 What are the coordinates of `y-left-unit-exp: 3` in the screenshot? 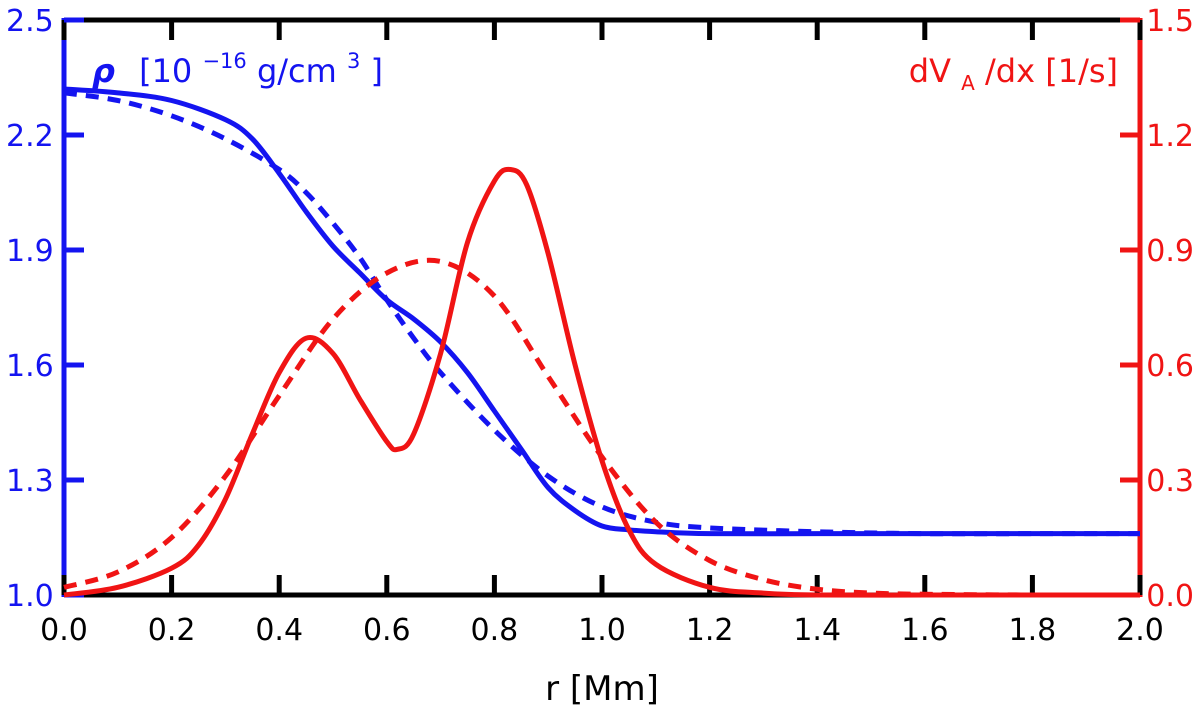 It's located at (353, 61).